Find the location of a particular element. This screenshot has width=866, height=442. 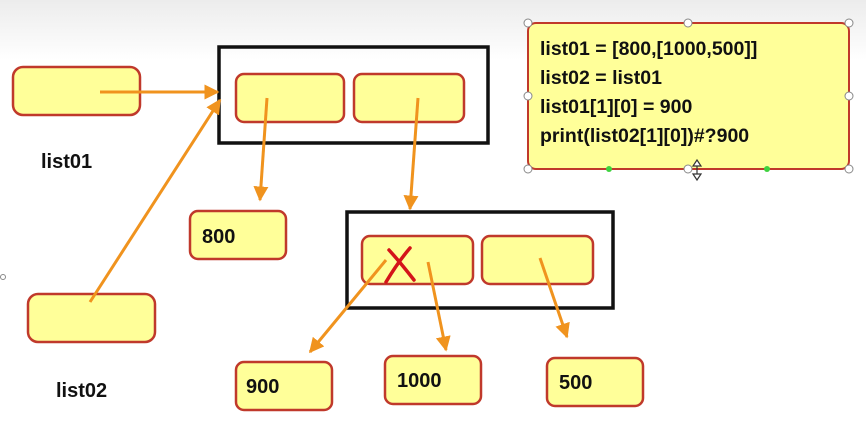

resize-handle-top is located at coordinates (688, 23).